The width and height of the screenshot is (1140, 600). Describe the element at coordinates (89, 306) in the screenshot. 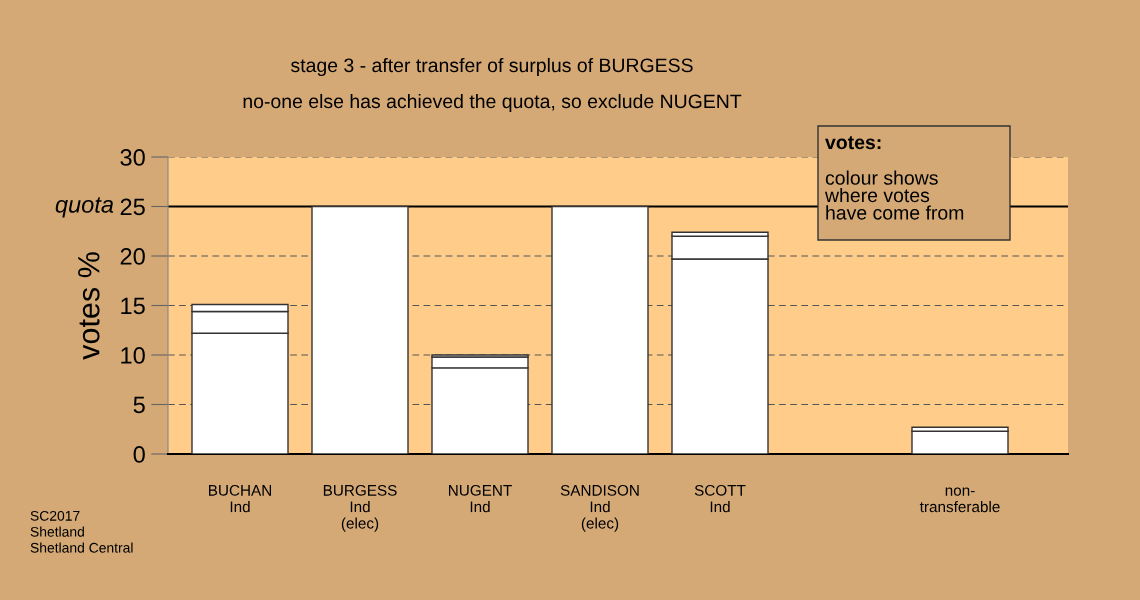

I see `y-axis-title: votes %` at that location.